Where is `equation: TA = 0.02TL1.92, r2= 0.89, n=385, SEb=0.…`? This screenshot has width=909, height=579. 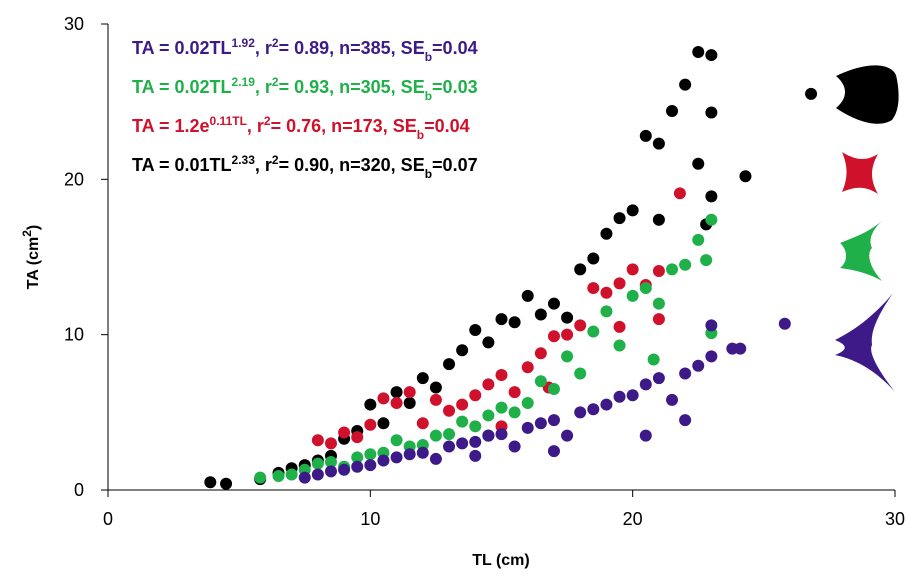
equation: TA = 0.02TL1.92, r2= 0.89, n=385, SEb=0.… is located at coordinates (305, 50).